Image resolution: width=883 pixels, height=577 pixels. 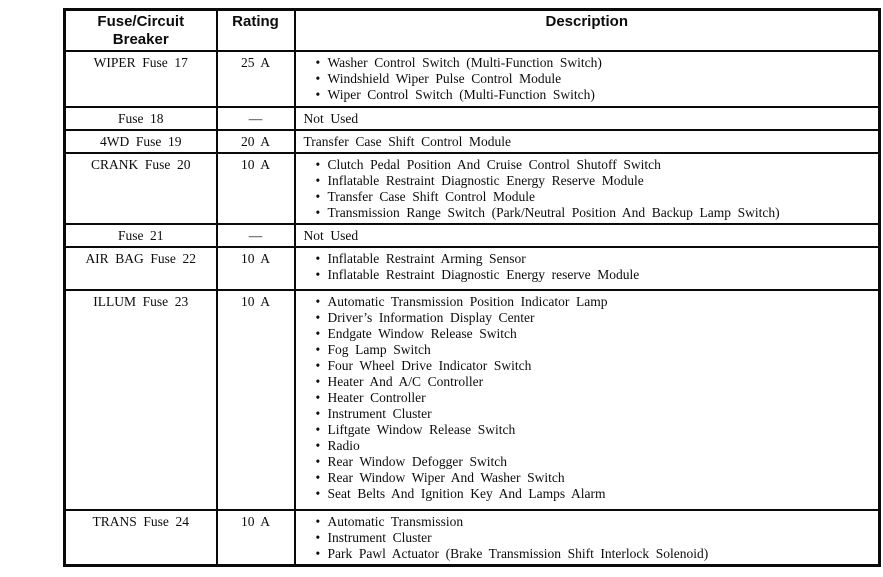 I want to click on rating-cell: 25 A, so click(x=255, y=79).